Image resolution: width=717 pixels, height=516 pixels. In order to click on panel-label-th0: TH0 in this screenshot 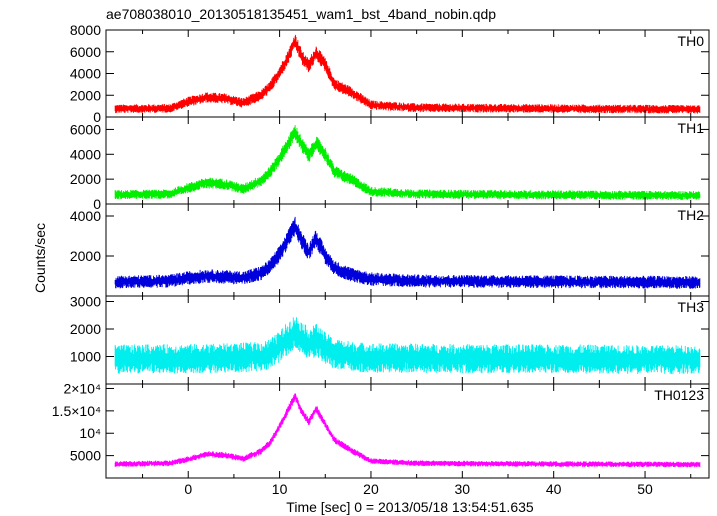, I will do `click(691, 41)`.